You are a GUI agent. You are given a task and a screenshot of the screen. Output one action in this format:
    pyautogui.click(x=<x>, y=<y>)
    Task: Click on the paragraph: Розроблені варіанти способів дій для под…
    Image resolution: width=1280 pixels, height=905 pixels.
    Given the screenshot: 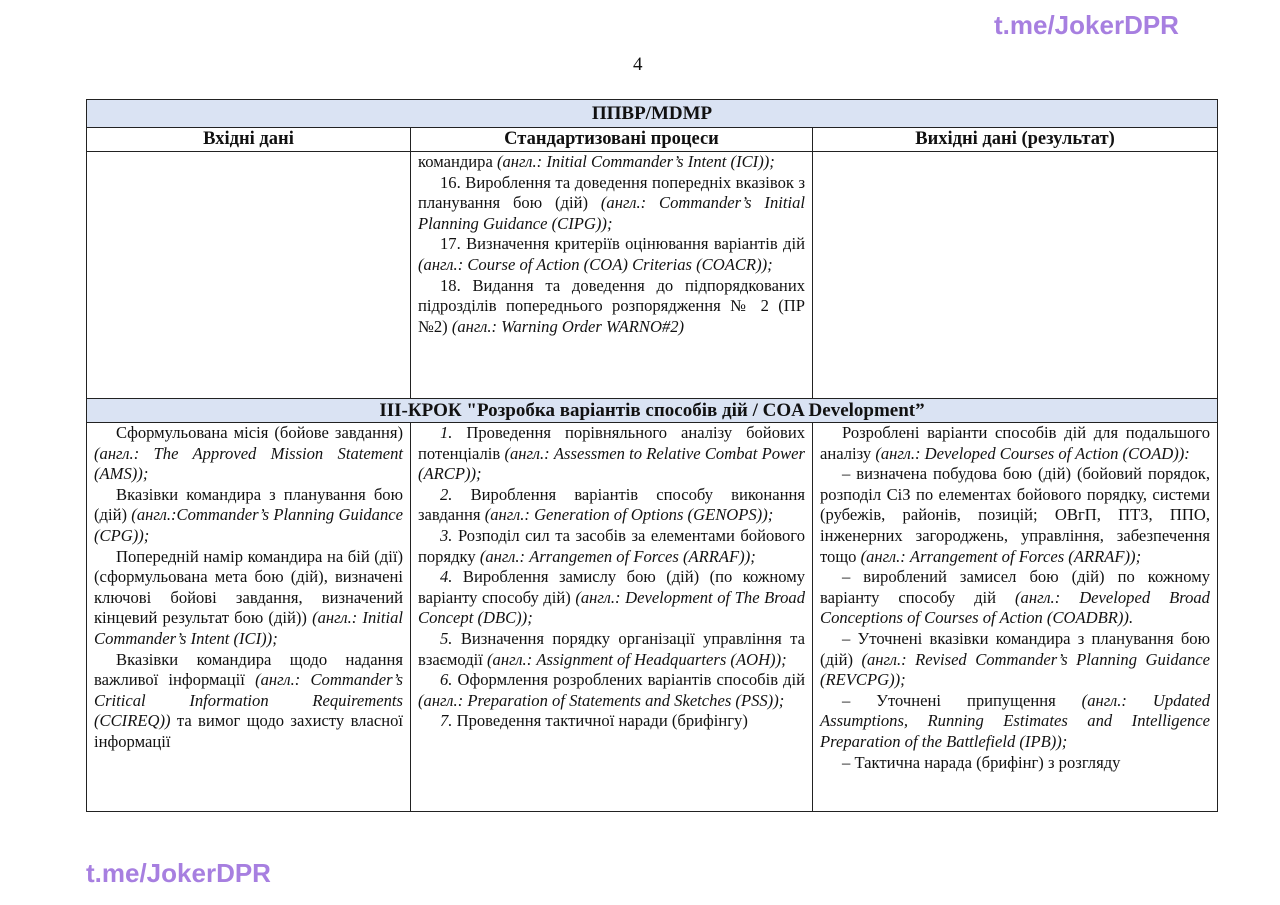 What is the action you would take?
    pyautogui.click(x=1015, y=443)
    